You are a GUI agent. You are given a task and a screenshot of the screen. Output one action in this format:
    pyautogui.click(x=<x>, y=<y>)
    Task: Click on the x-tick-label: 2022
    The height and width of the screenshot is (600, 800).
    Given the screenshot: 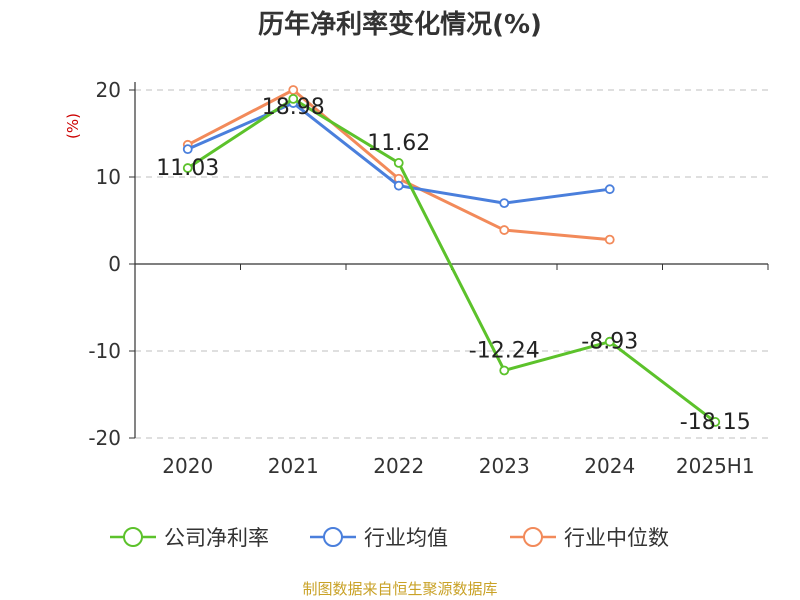 What is the action you would take?
    pyautogui.click(x=398, y=466)
    